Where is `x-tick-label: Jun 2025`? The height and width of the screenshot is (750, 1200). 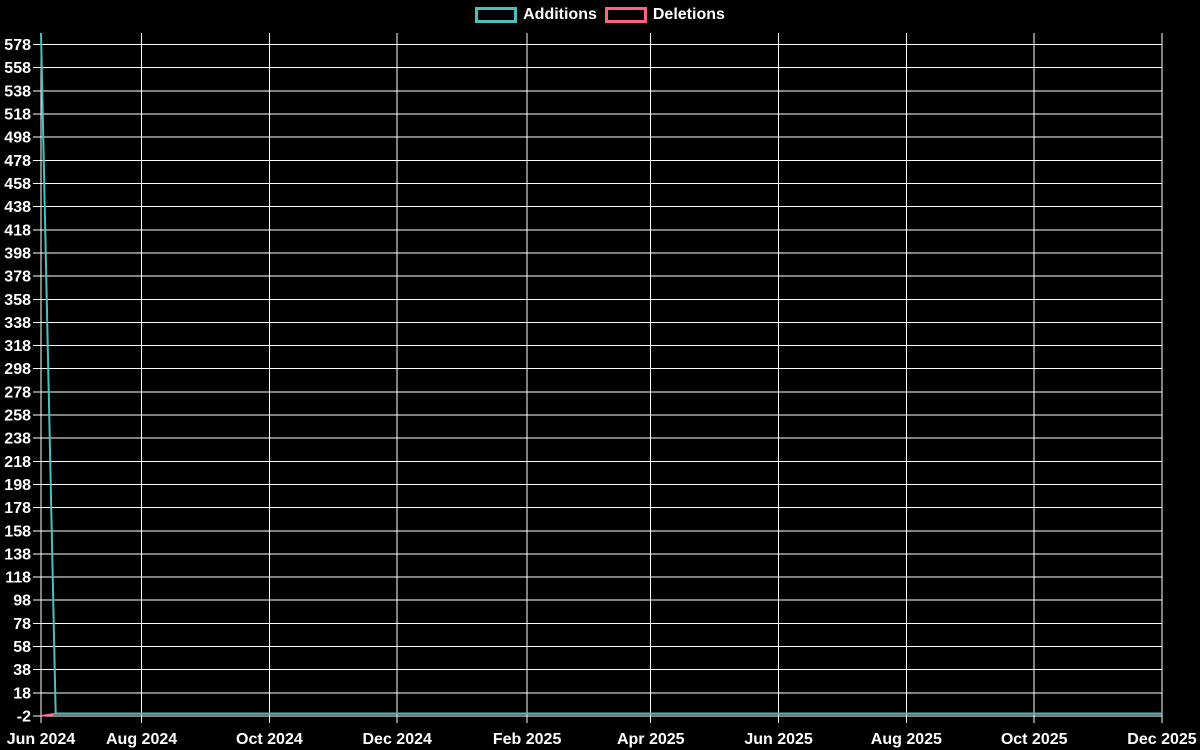 x-tick-label: Jun 2025 is located at coordinates (778, 739).